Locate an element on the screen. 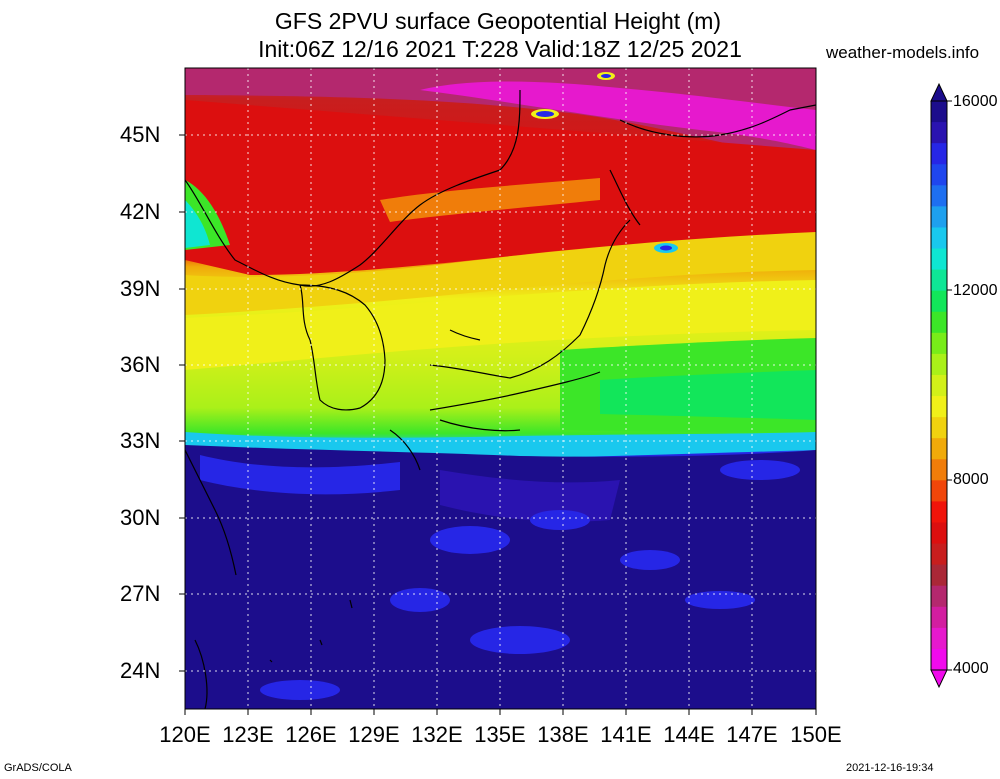  lon-label-150e: 150E is located at coordinates (816, 734).